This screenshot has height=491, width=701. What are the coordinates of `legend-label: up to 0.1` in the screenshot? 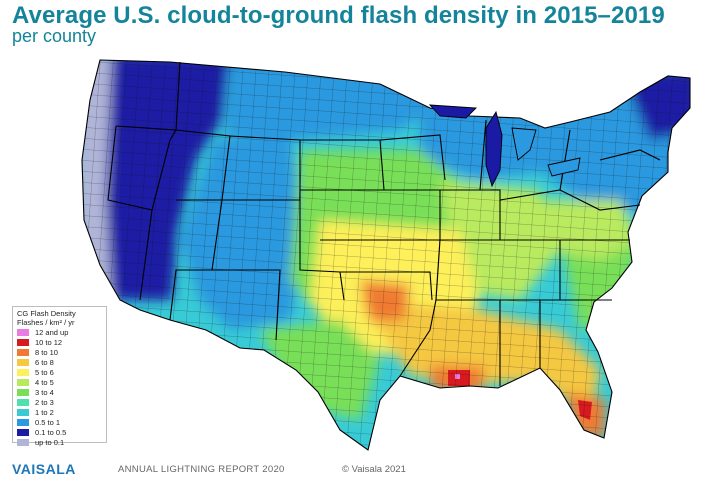 It's located at (50, 442).